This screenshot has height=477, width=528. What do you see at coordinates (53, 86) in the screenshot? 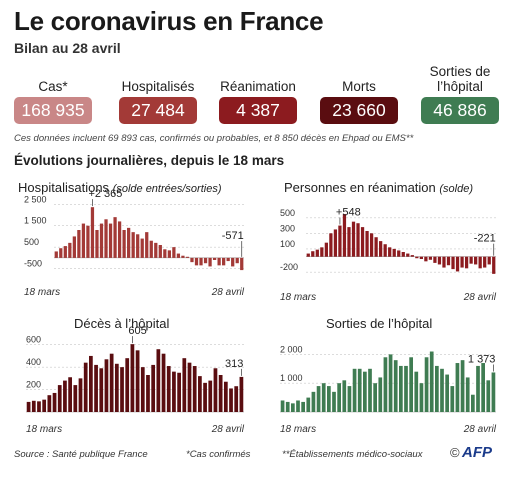
I see `kpi-cas-label: Cas*` at bounding box center [53, 86].